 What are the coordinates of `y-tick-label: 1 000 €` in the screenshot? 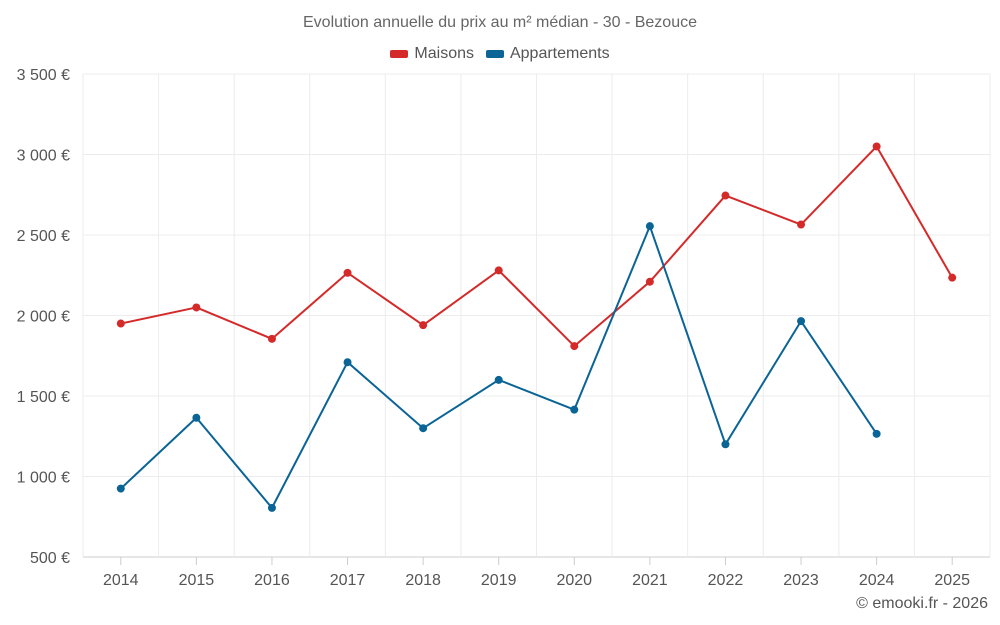 It's located at (43, 478).